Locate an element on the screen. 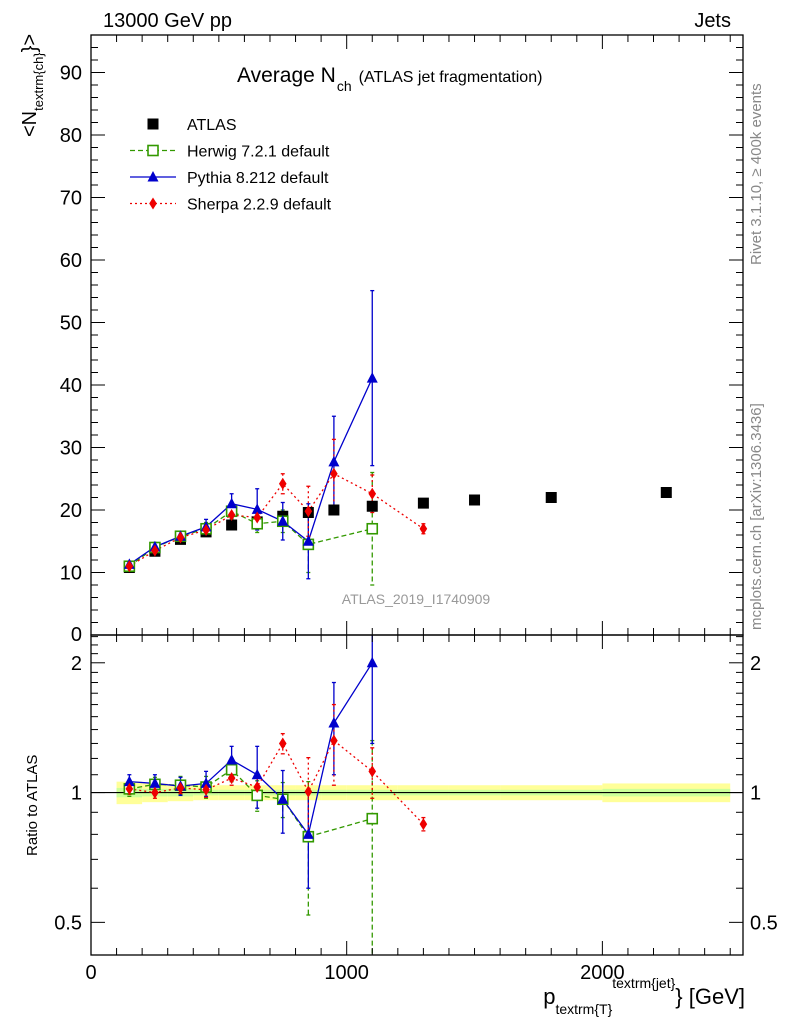  x-tick-label: 1000 is located at coordinates (346, 973).